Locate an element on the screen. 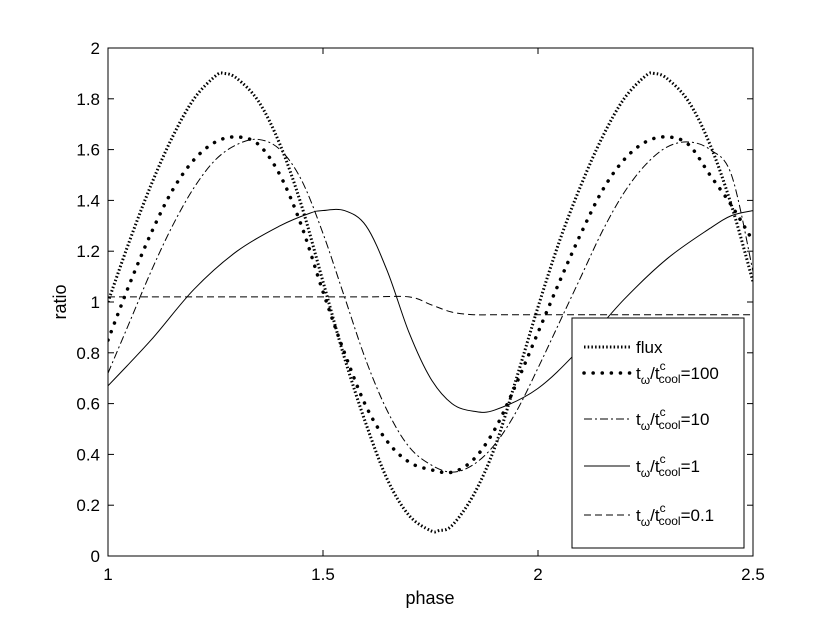 This screenshot has height=626, width=830. y-tick-label: 0.8 is located at coordinates (88, 353).